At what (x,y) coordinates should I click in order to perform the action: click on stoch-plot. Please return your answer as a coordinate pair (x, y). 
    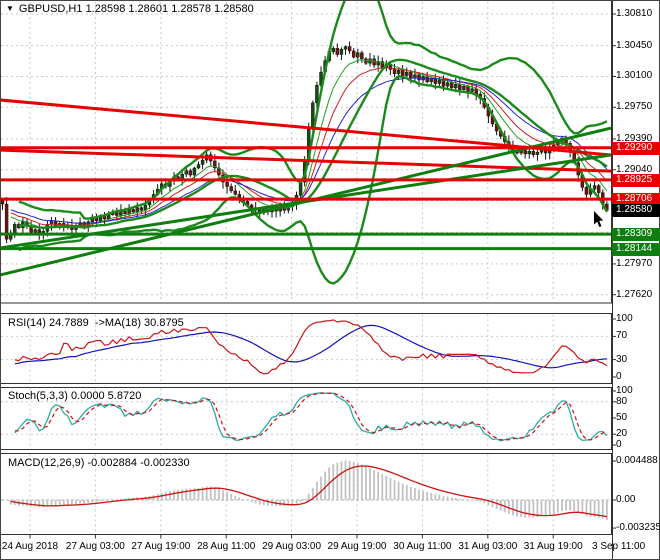
    Looking at the image, I should click on (311, 417).